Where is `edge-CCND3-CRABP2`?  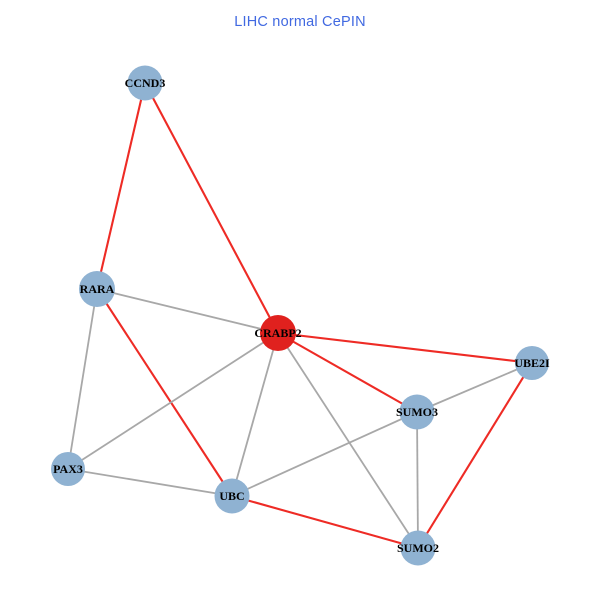
edge-CCND3-CRABP2 is located at coordinates (211, 208).